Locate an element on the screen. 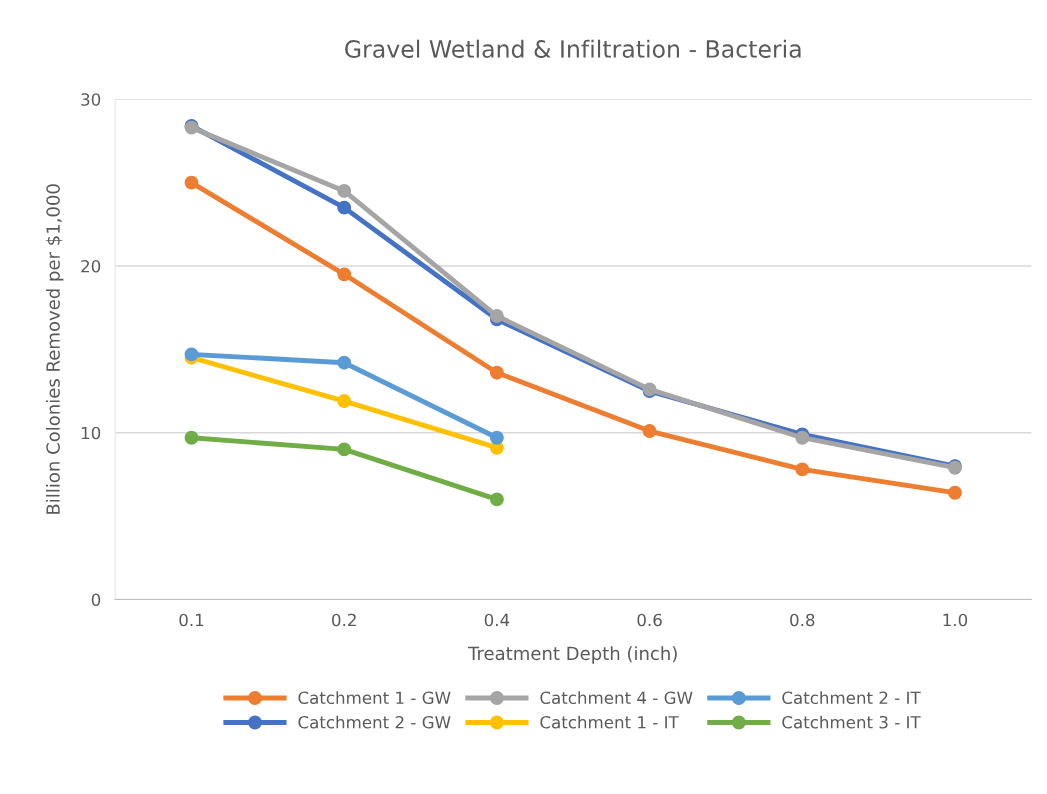 The width and height of the screenshot is (1047, 794). x-tick-label: 0.1 is located at coordinates (191, 620).